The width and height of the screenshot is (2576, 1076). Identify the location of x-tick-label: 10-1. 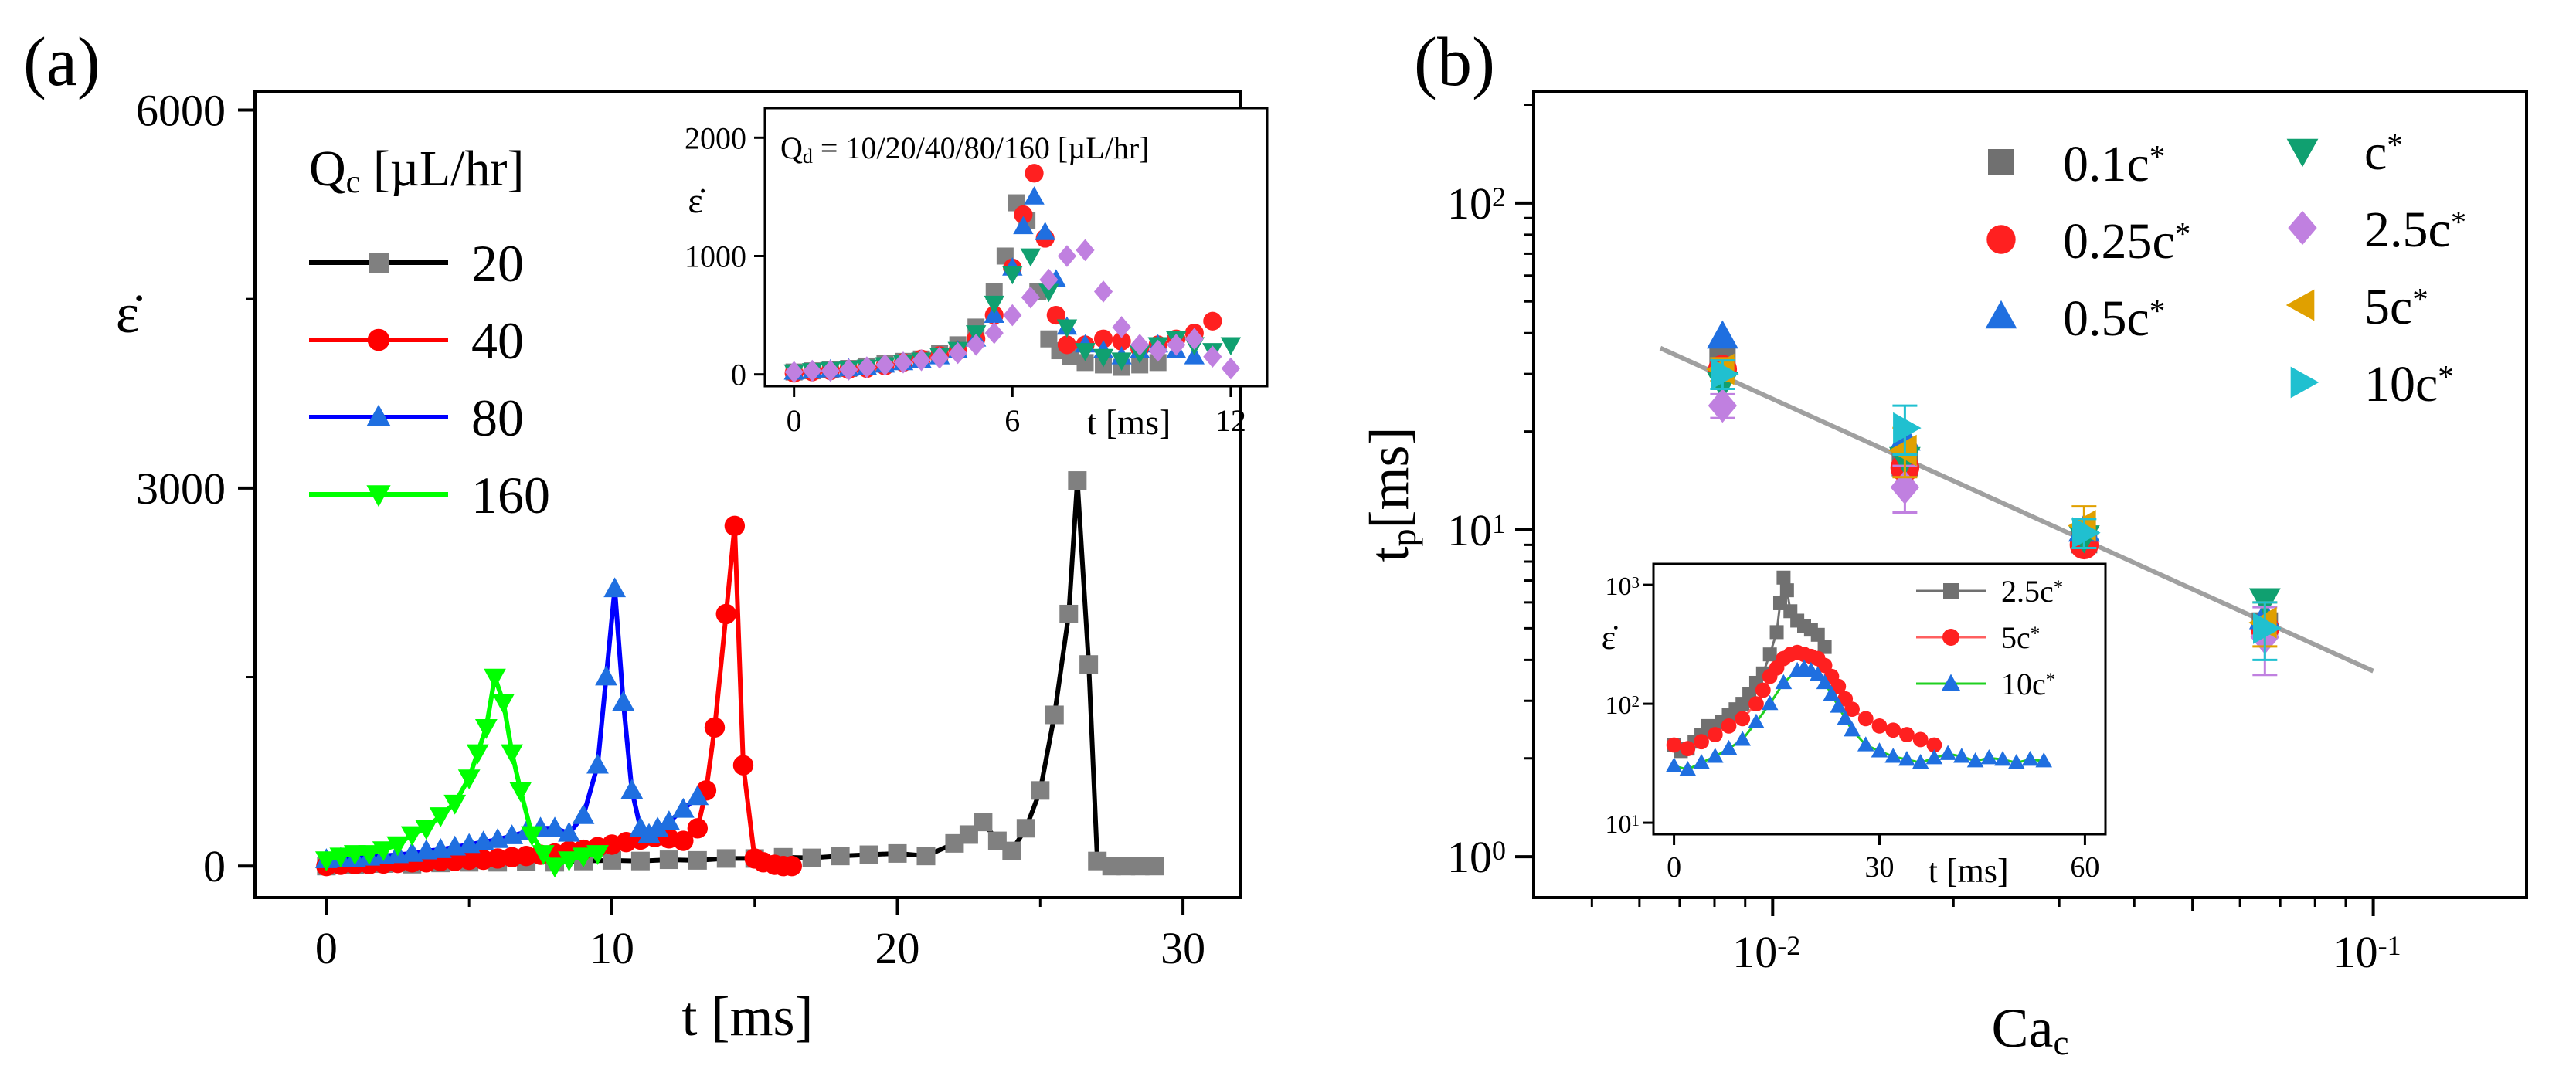
(2367, 952).